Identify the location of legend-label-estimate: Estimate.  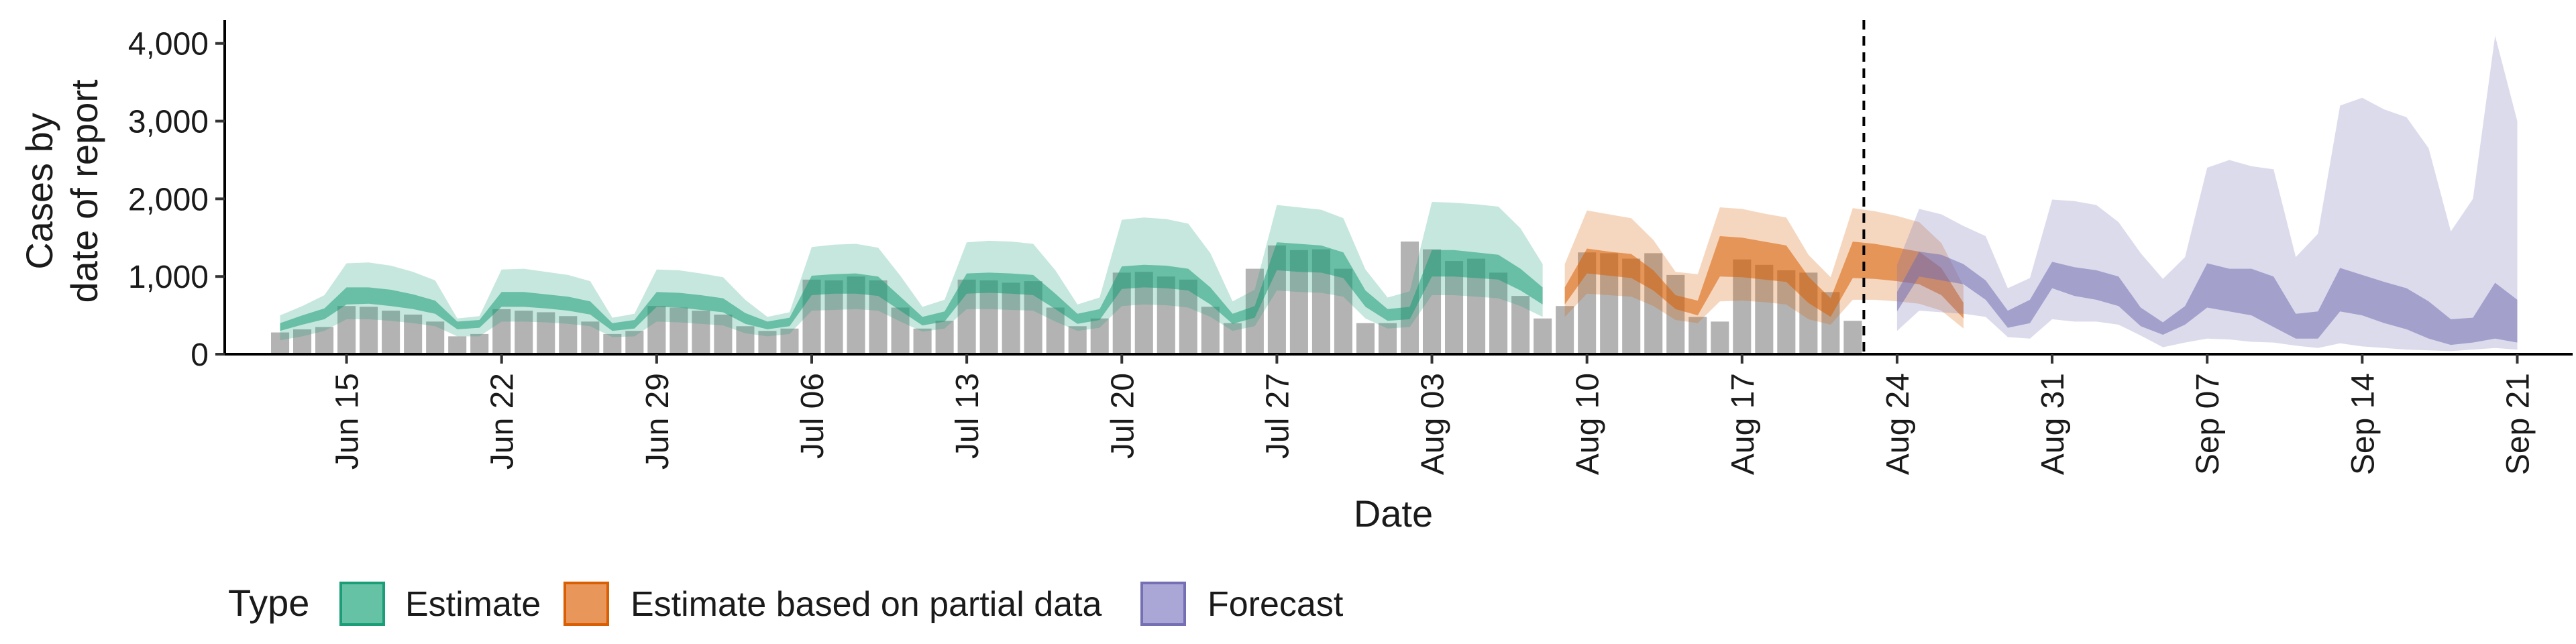
(473, 604).